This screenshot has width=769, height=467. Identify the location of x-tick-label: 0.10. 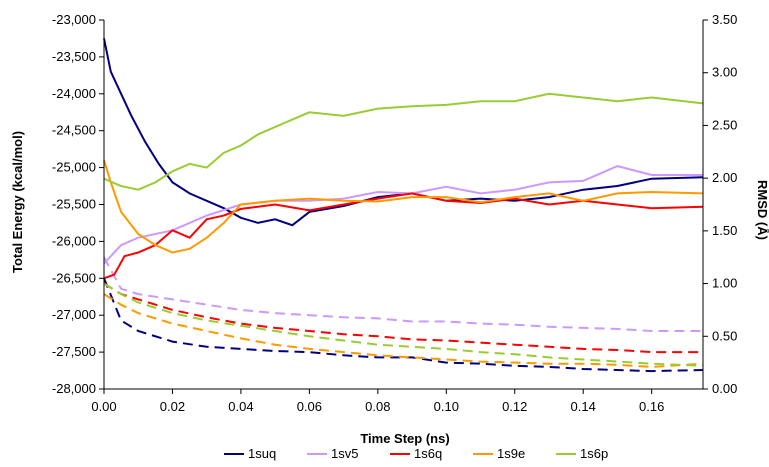
(446, 406).